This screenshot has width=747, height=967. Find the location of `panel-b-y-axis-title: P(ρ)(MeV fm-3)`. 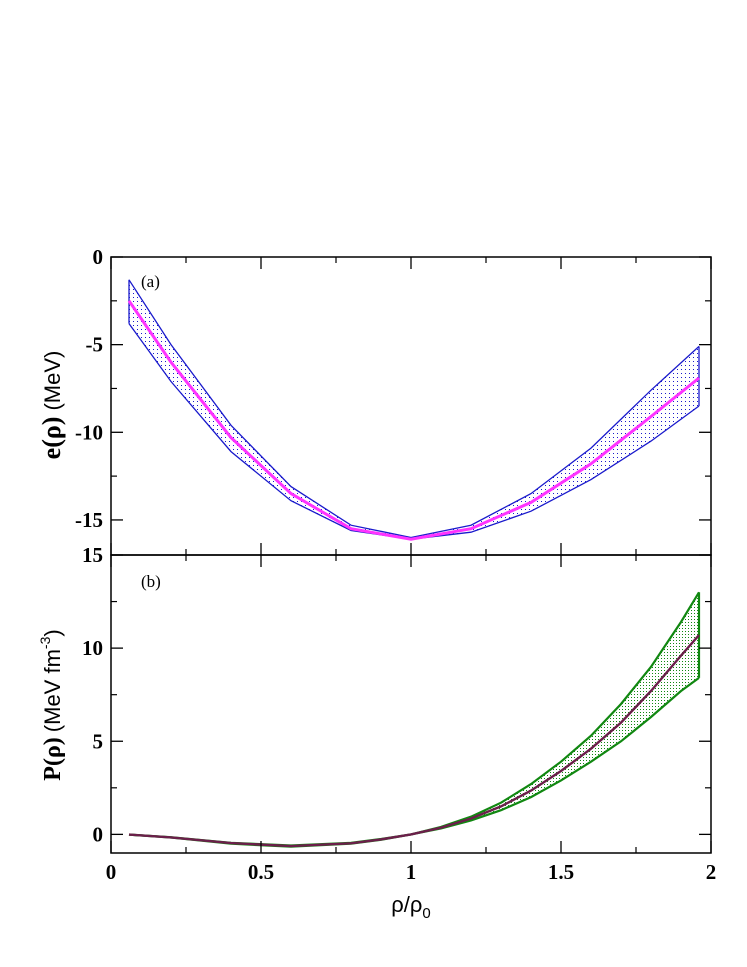

panel-b-y-axis-title: P(ρ)(MeV fm-3) is located at coordinates (51, 704).